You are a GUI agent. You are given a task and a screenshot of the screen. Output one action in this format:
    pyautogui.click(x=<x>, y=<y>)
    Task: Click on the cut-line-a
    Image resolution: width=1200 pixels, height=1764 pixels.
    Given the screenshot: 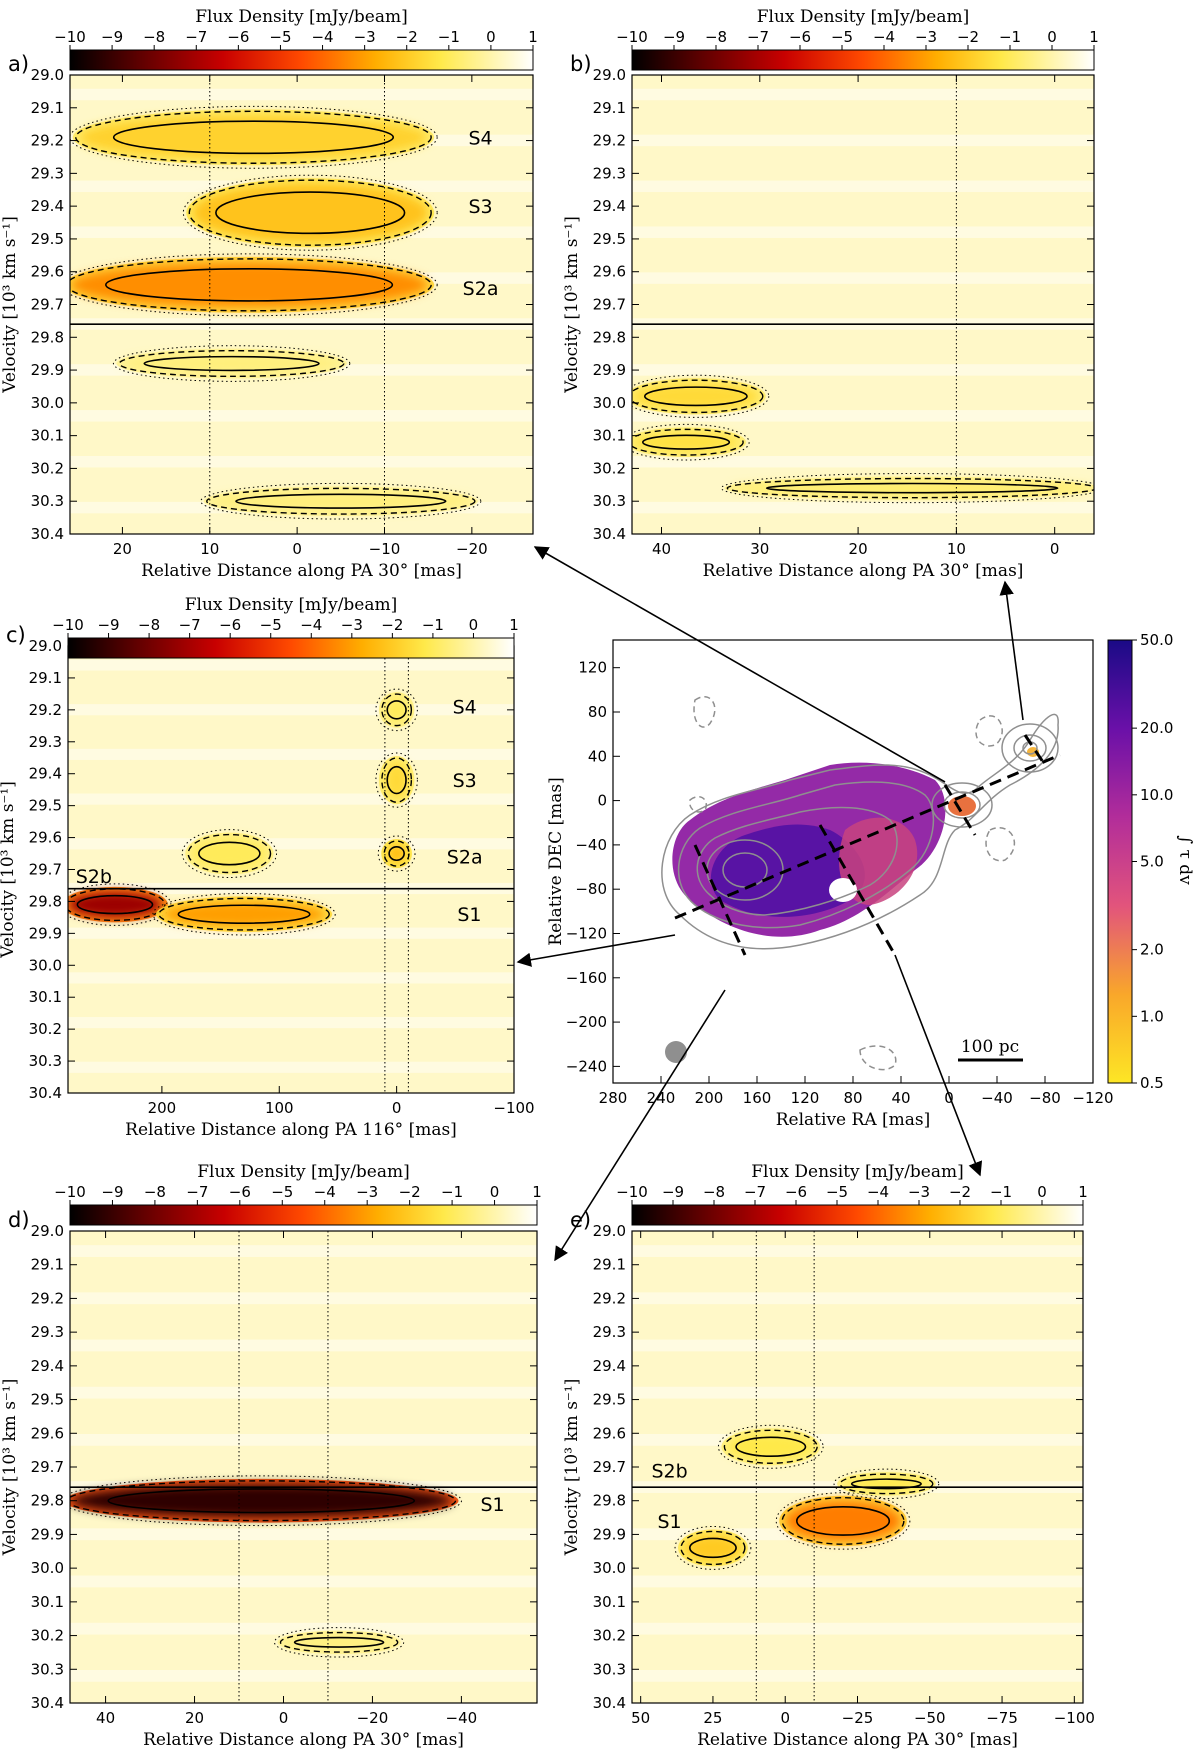 What is the action you would take?
    pyautogui.click(x=960, y=810)
    